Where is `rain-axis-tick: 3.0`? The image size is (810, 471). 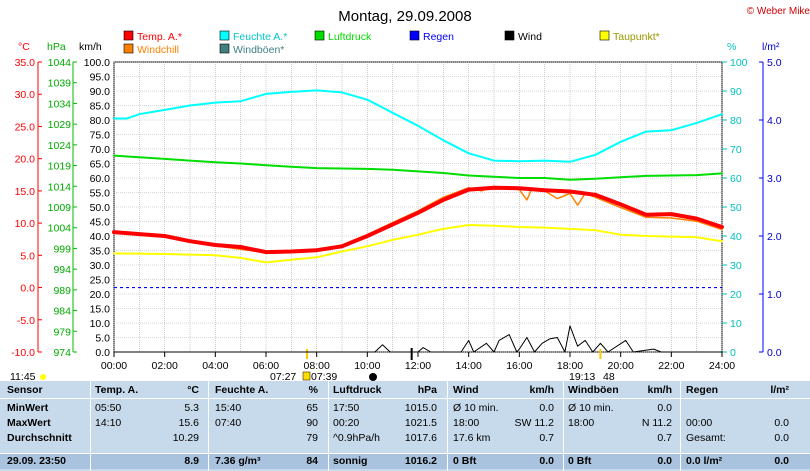 rain-axis-tick: 3.0 is located at coordinates (774, 179).